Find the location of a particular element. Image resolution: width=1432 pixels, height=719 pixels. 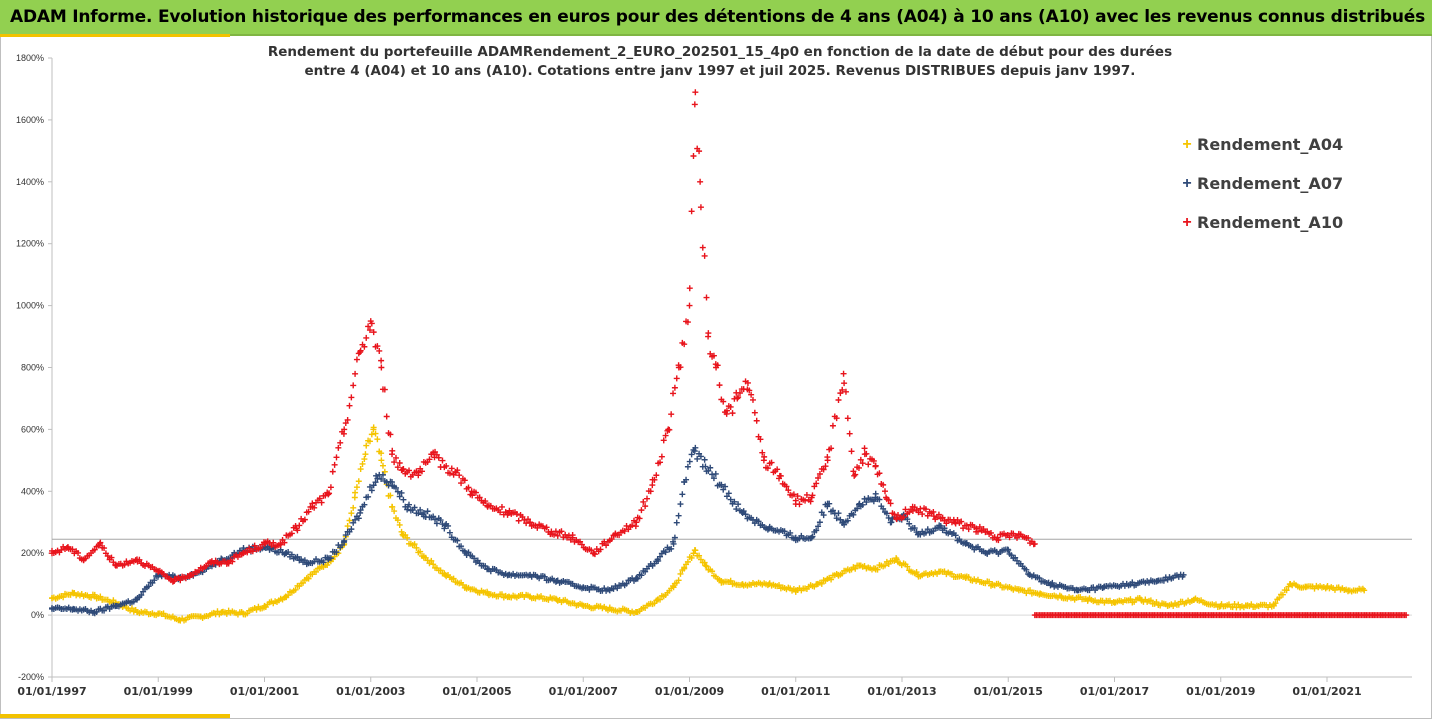

legend-item-a10: + Rendement_A10 is located at coordinates (1261, 222).